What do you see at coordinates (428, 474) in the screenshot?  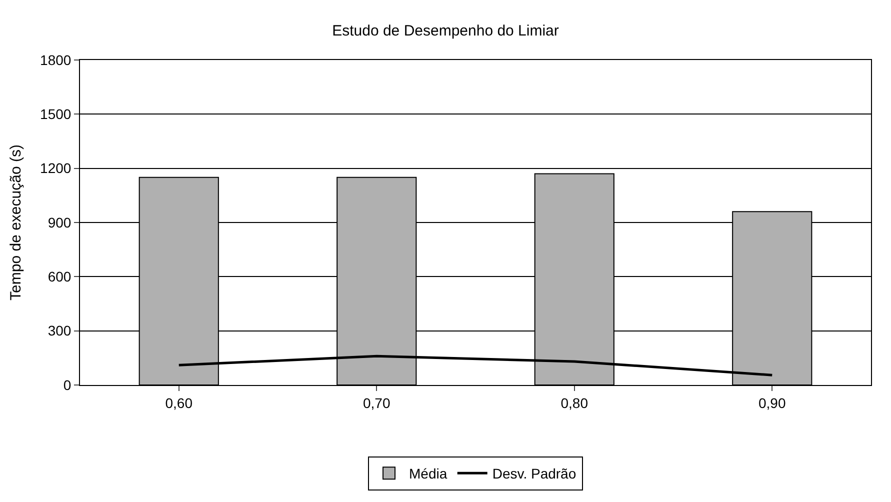 I see `legend-label: Média` at bounding box center [428, 474].